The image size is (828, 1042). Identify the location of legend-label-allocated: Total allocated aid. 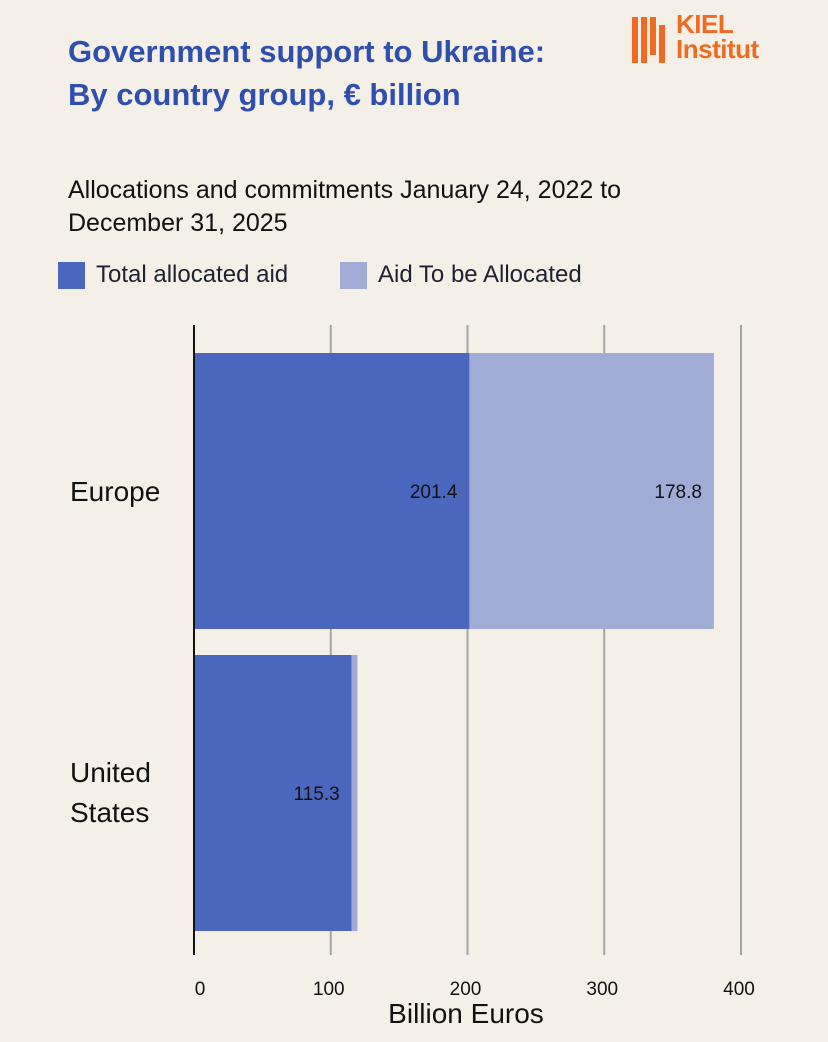
(192, 274).